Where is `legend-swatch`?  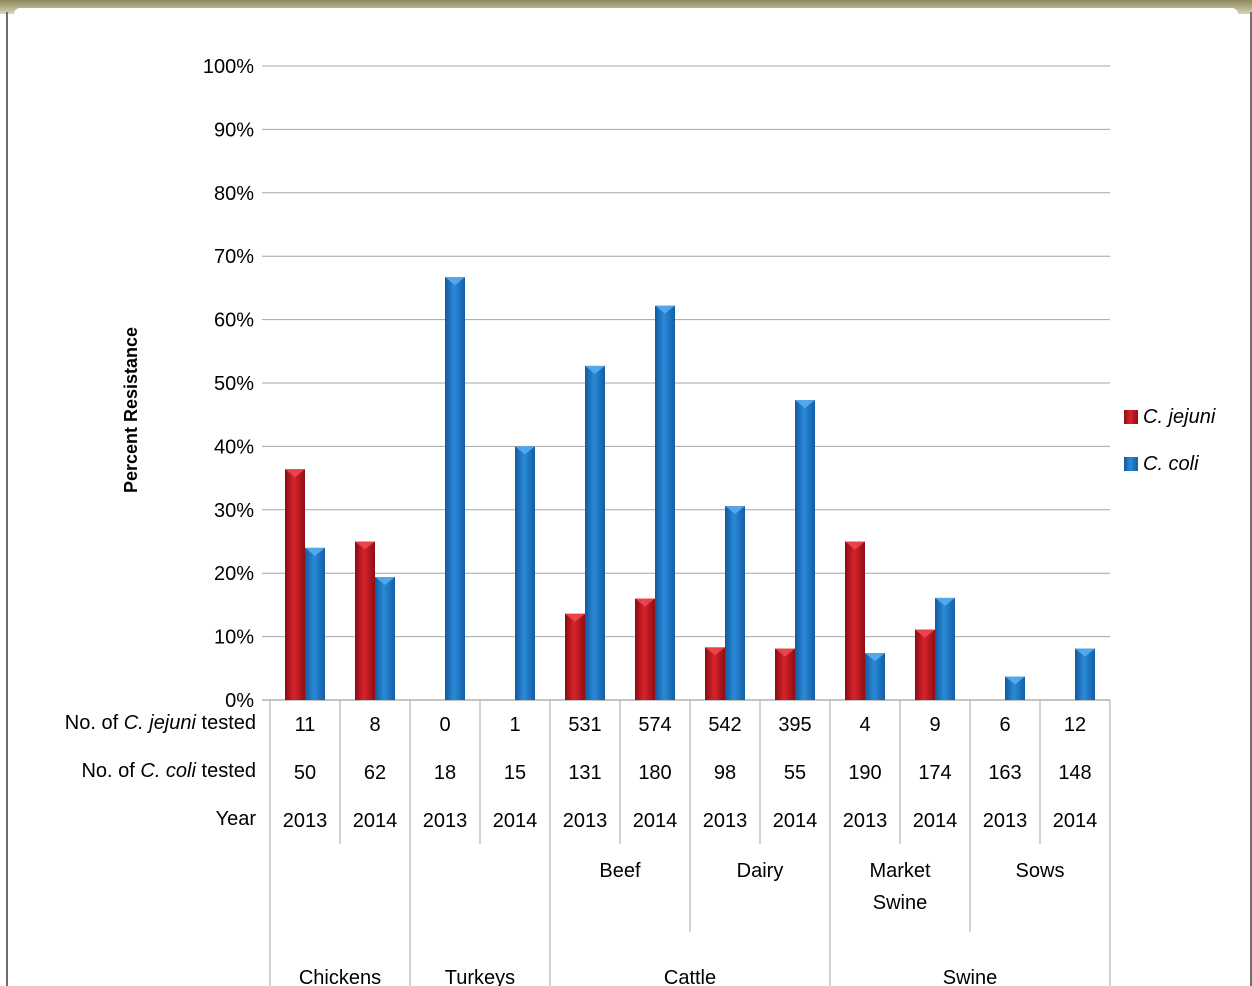 legend-swatch is located at coordinates (1131, 464).